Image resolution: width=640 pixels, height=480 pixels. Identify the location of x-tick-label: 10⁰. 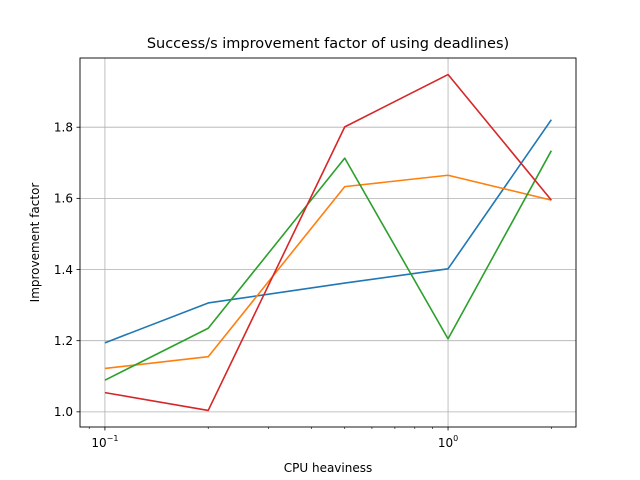
(448, 442).